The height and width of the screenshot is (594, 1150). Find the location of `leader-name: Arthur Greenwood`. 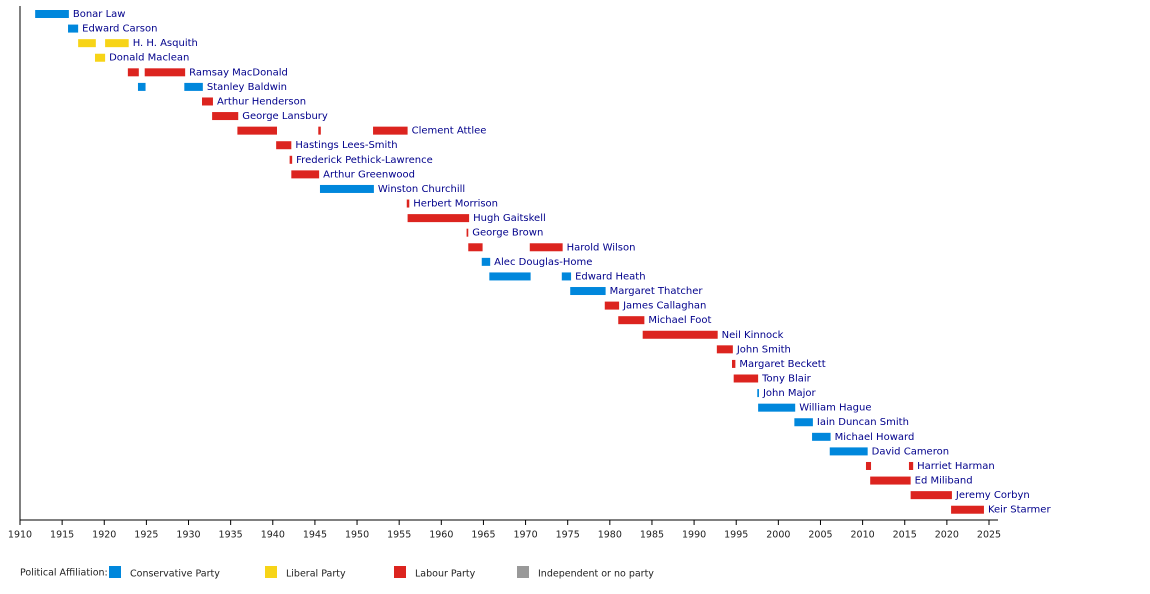

leader-name: Arthur Greenwood is located at coordinates (369, 174).